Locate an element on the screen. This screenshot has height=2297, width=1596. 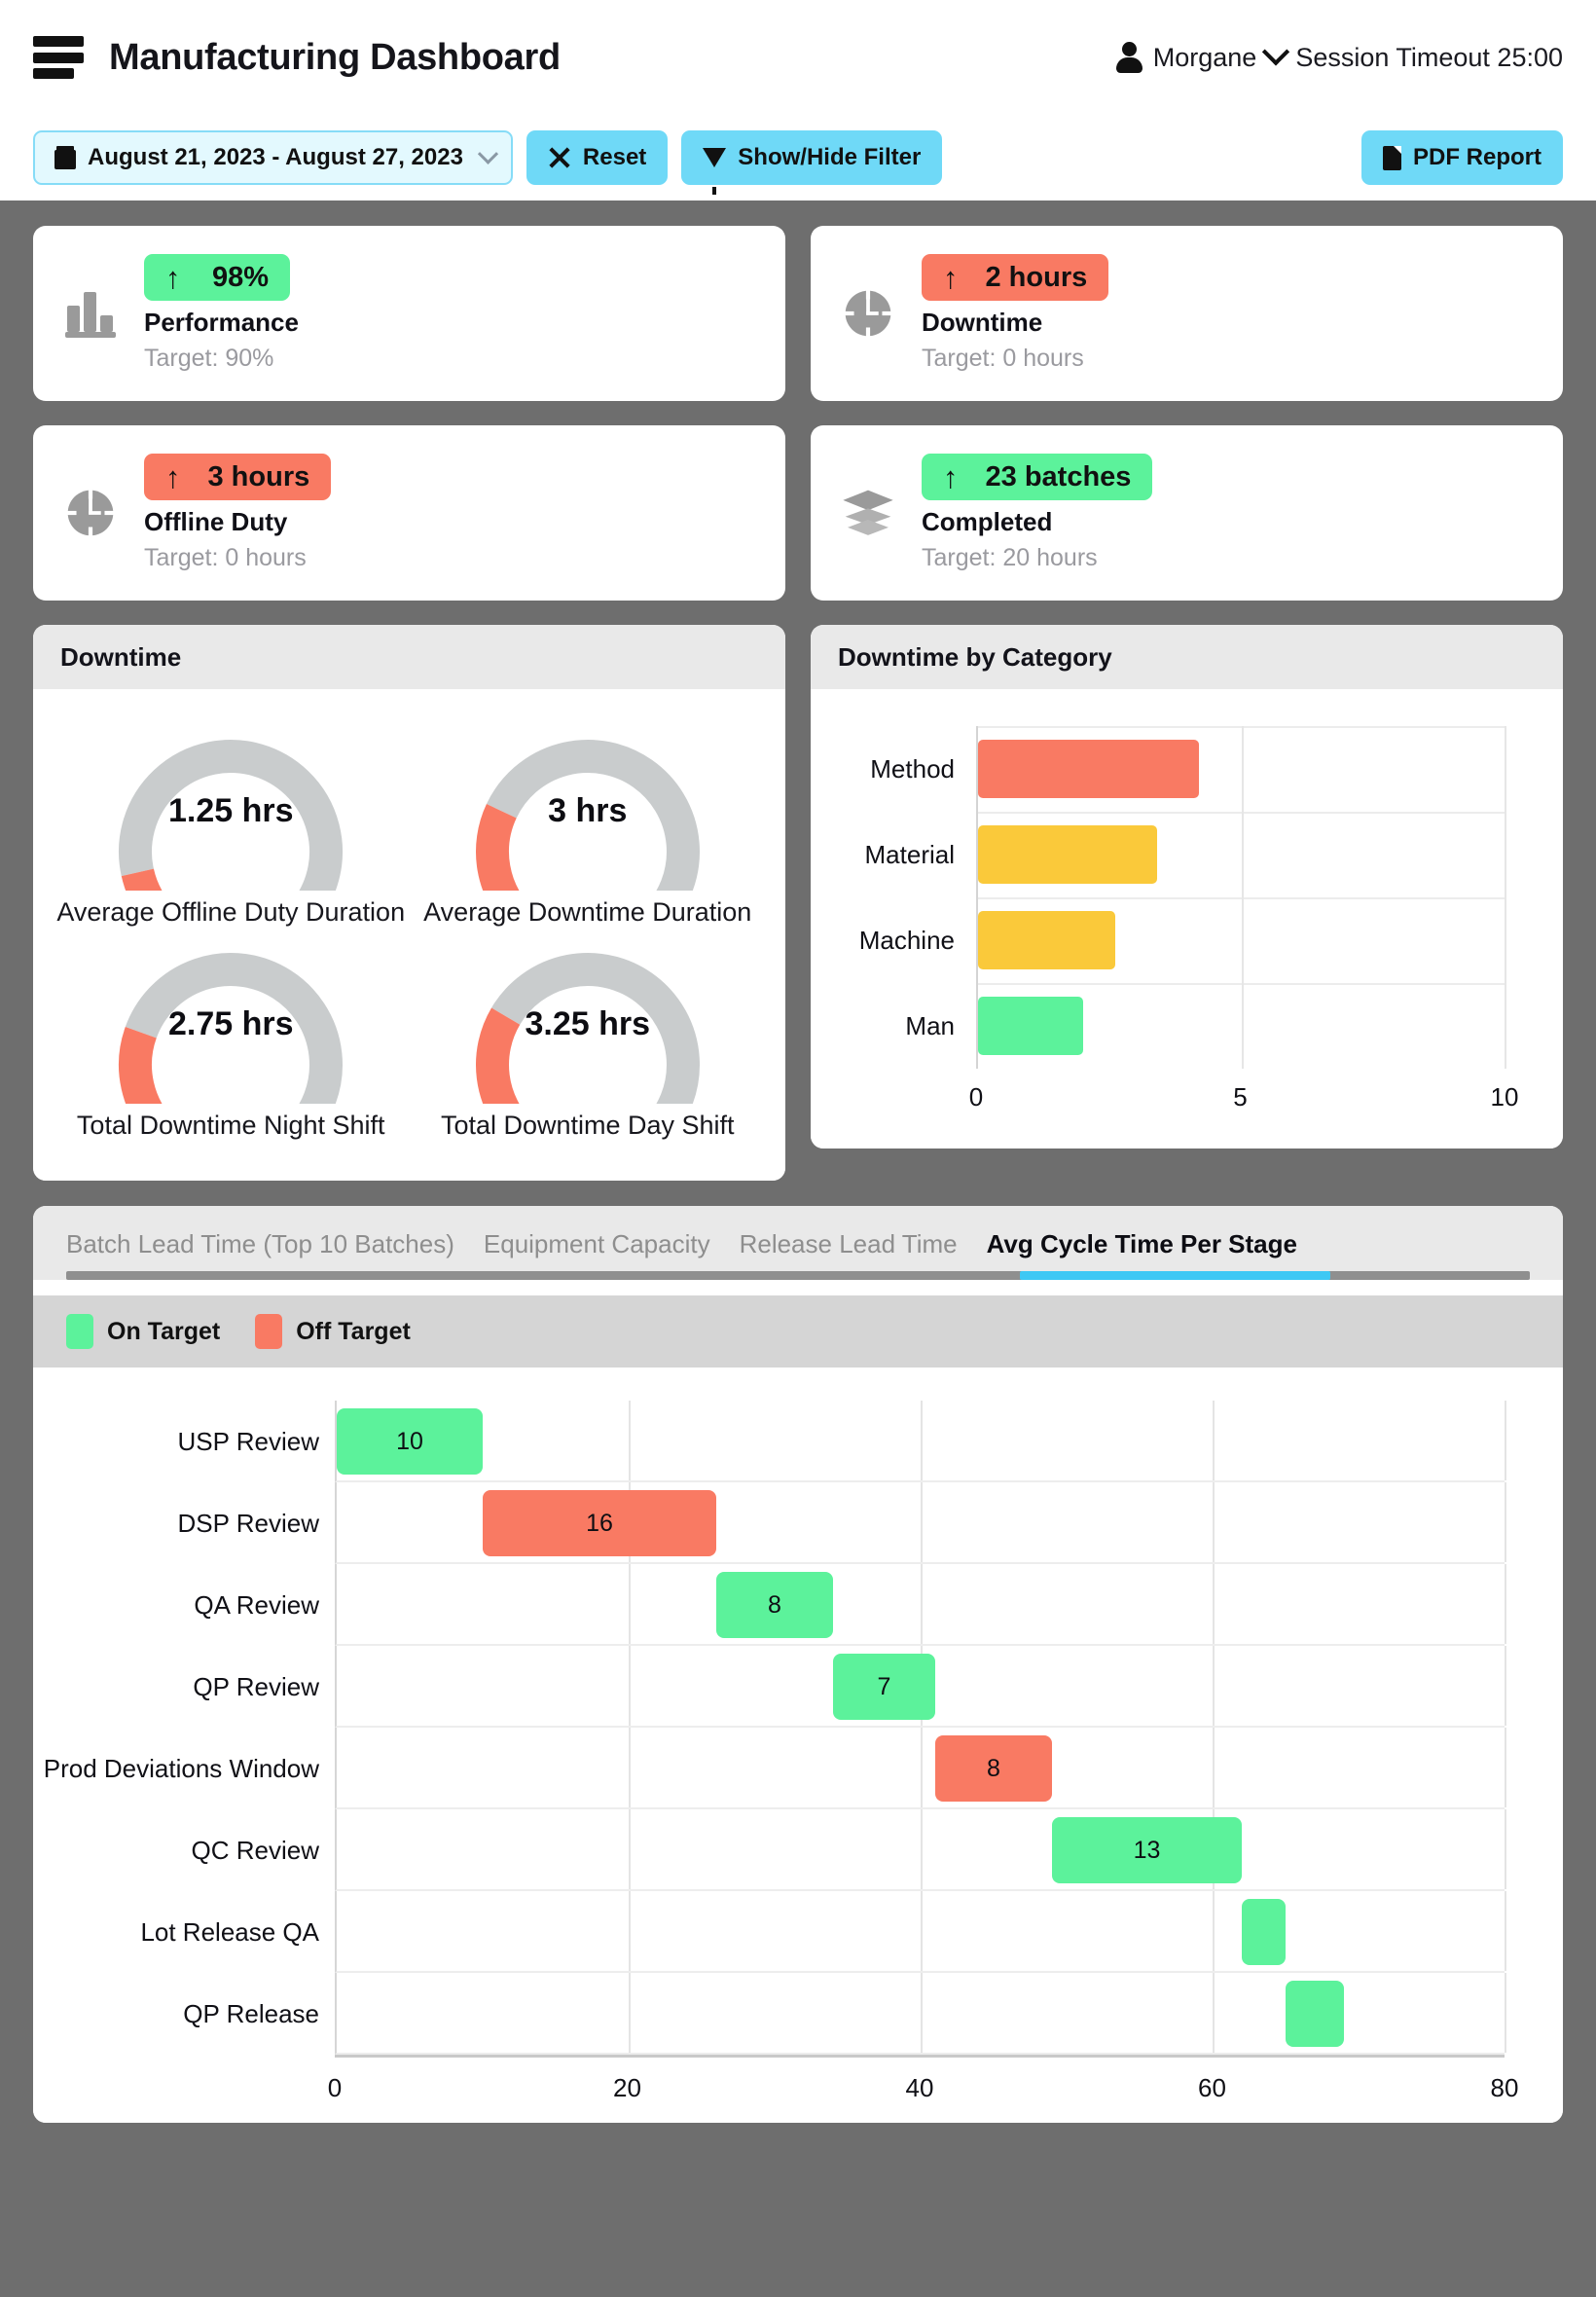
gauge-value: 3.25 hrs is located at coordinates (588, 1023).